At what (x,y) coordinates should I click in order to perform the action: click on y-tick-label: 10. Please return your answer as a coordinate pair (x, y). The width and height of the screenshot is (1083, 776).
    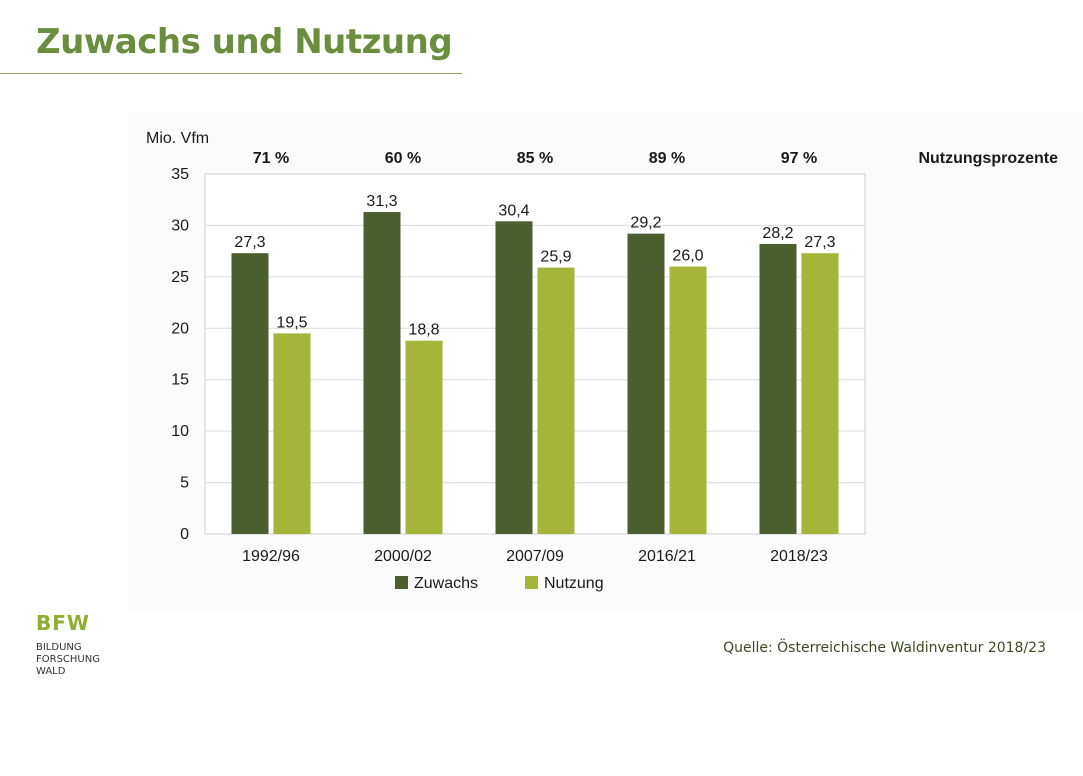
    Looking at the image, I should click on (180, 431).